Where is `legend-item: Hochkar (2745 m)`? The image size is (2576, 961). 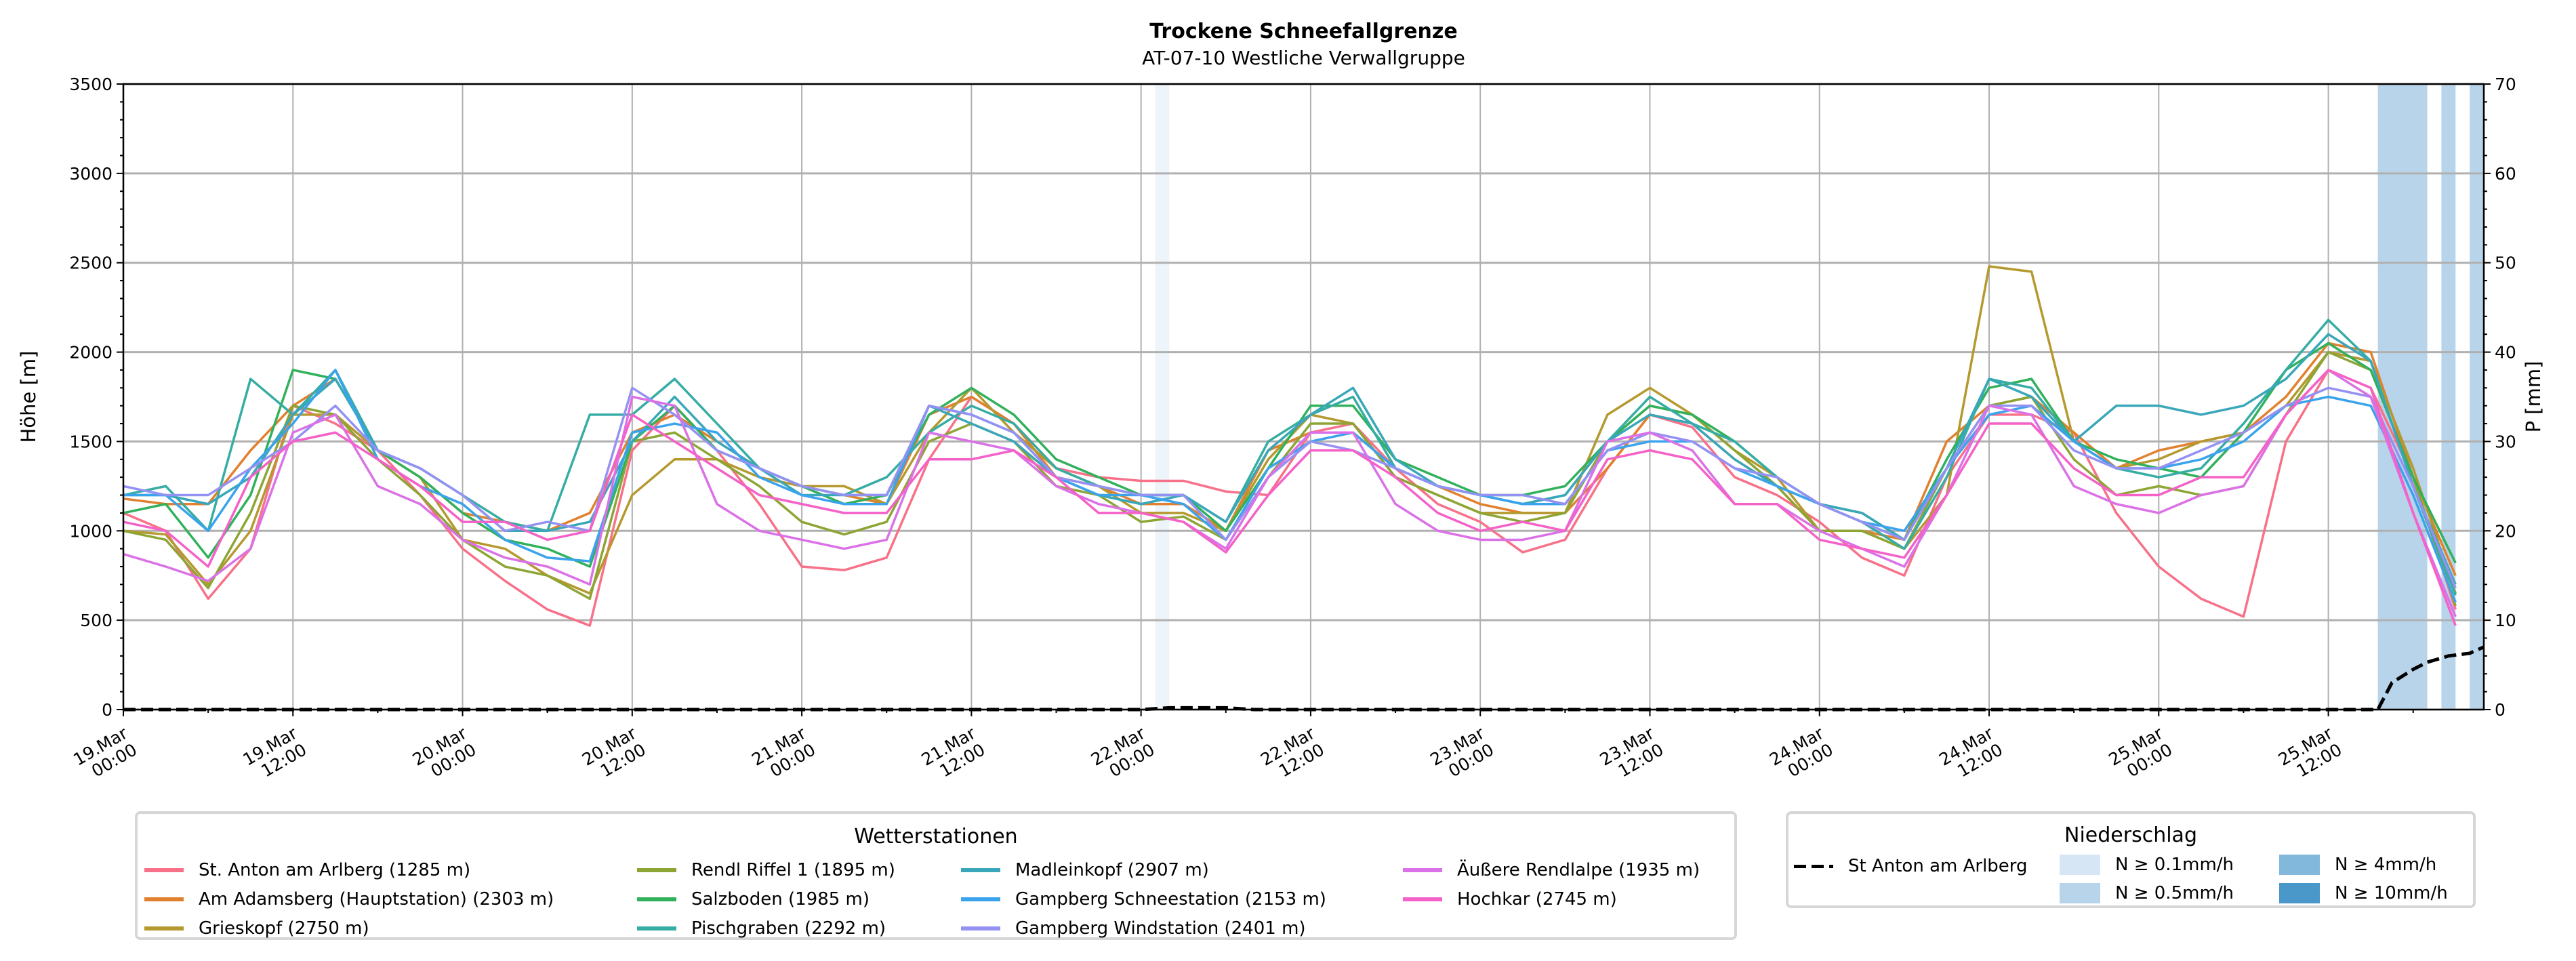 legend-item: Hochkar (2745 m) is located at coordinates (1510, 899).